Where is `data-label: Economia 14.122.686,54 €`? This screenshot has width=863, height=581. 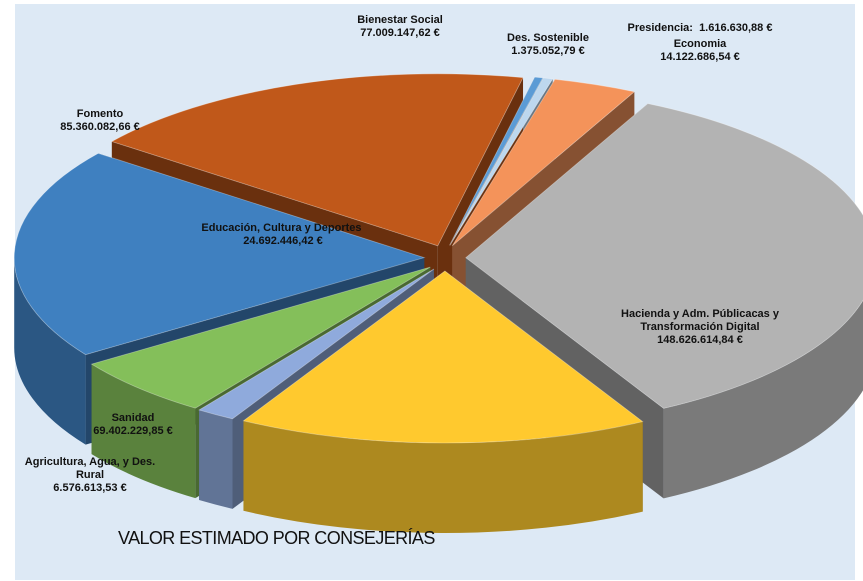 data-label: Economia 14.122.686,54 € is located at coordinates (700, 51).